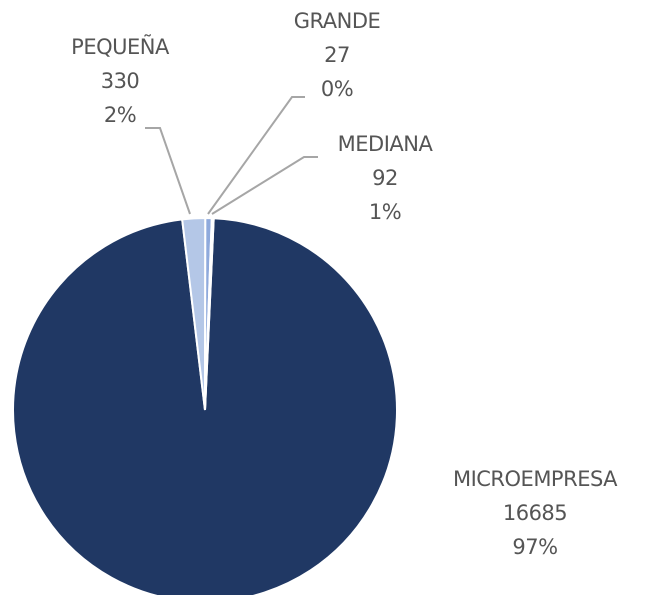 This screenshot has height=595, width=655. I want to click on category-label: GRANDE, so click(337, 21).